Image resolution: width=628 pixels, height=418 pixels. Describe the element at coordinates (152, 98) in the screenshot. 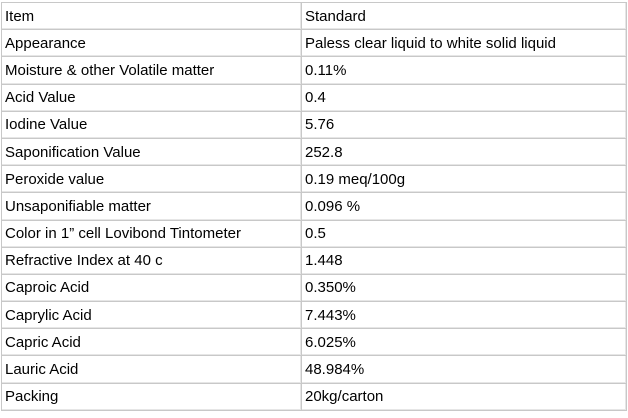

I see `item-cell: Acid Value` at that location.